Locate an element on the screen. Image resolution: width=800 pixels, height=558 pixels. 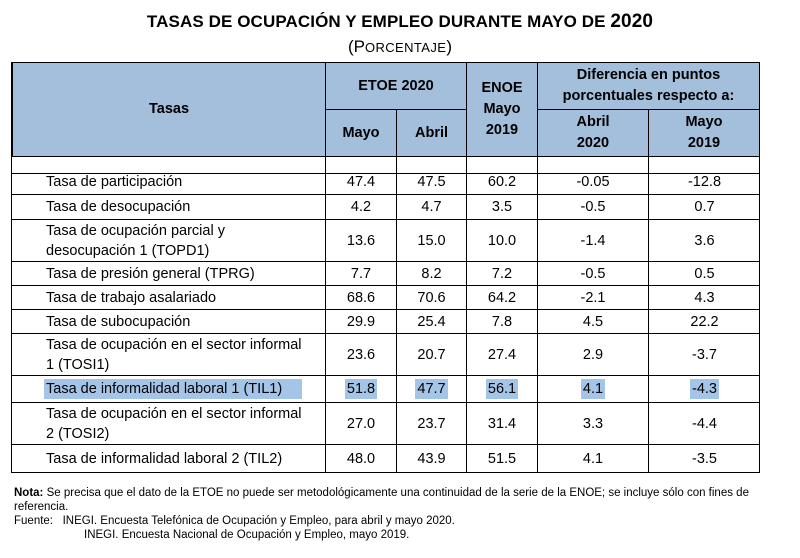
row-label: Tasa de subocupación is located at coordinates (168, 321).